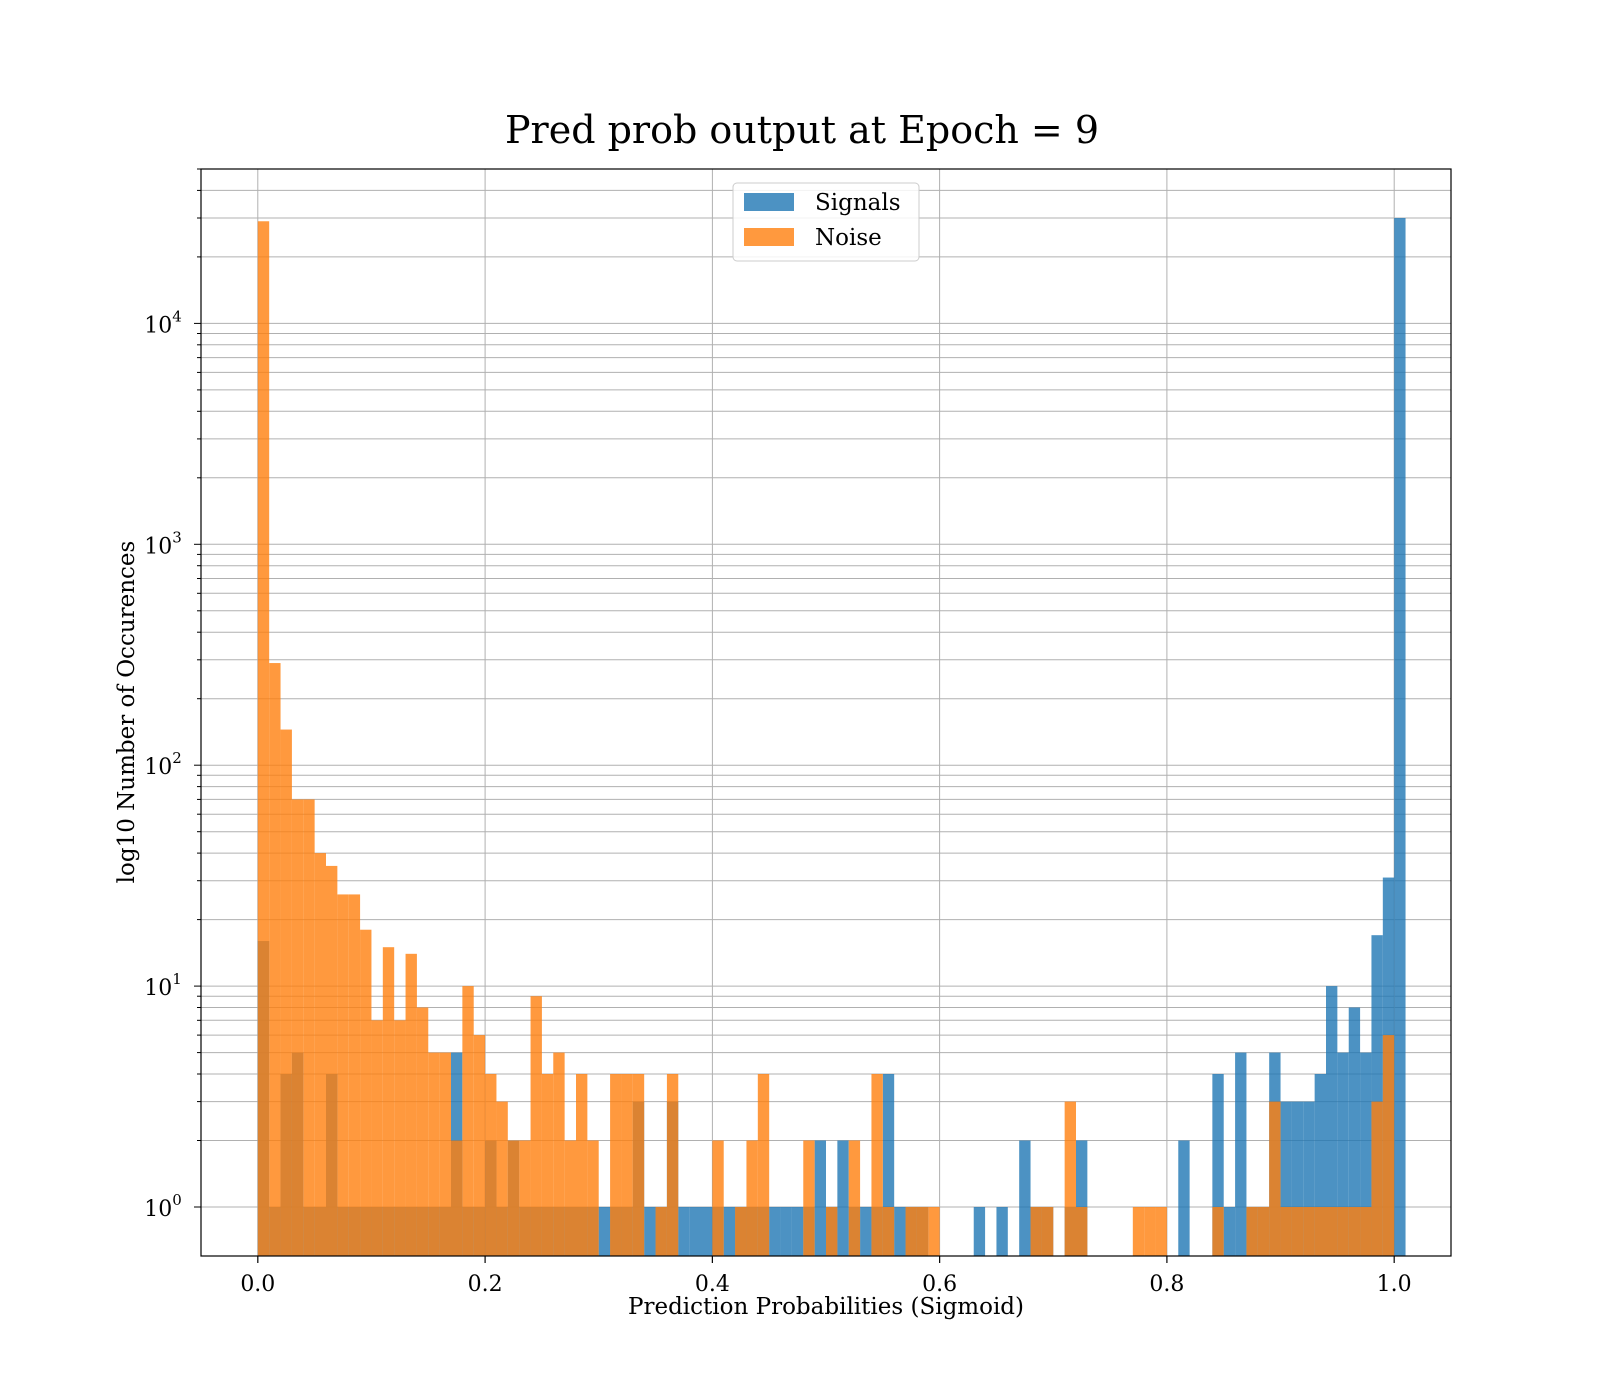  I want to click on legend-swatch-signals, so click(769, 202).